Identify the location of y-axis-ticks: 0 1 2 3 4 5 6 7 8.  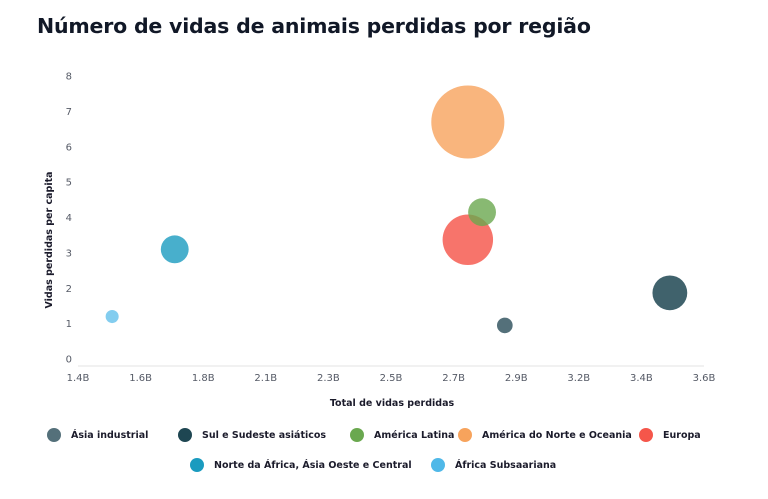
(69, 219).